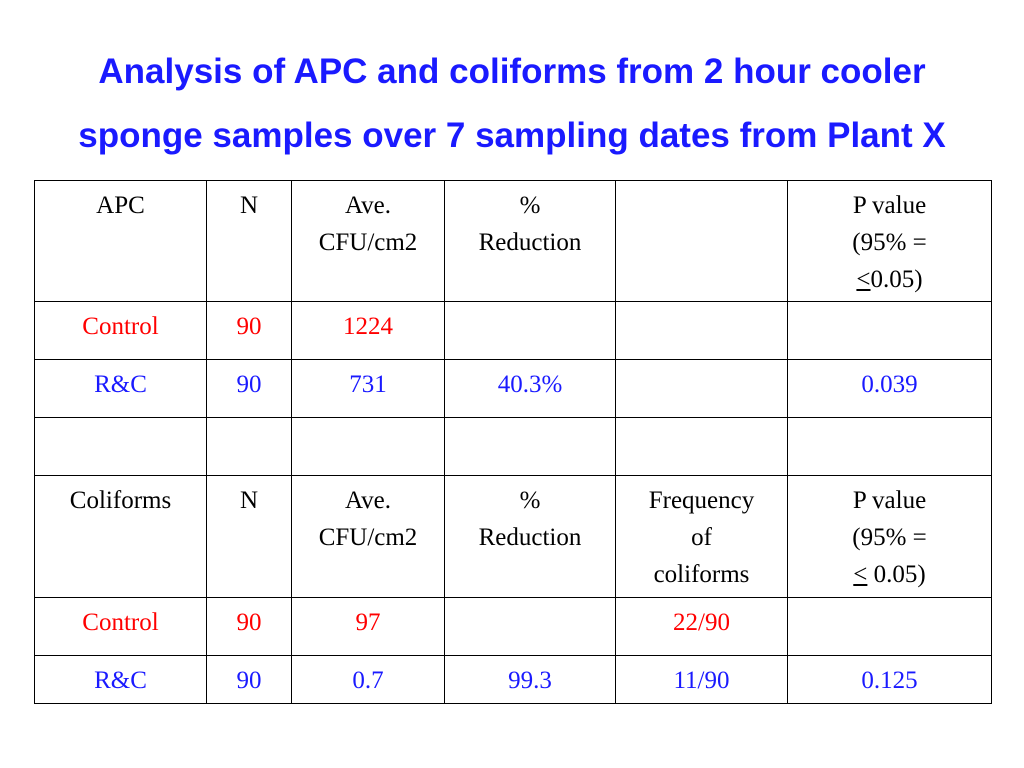 The height and width of the screenshot is (768, 1024). I want to click on apc-rc-ave: 731, so click(368, 388).